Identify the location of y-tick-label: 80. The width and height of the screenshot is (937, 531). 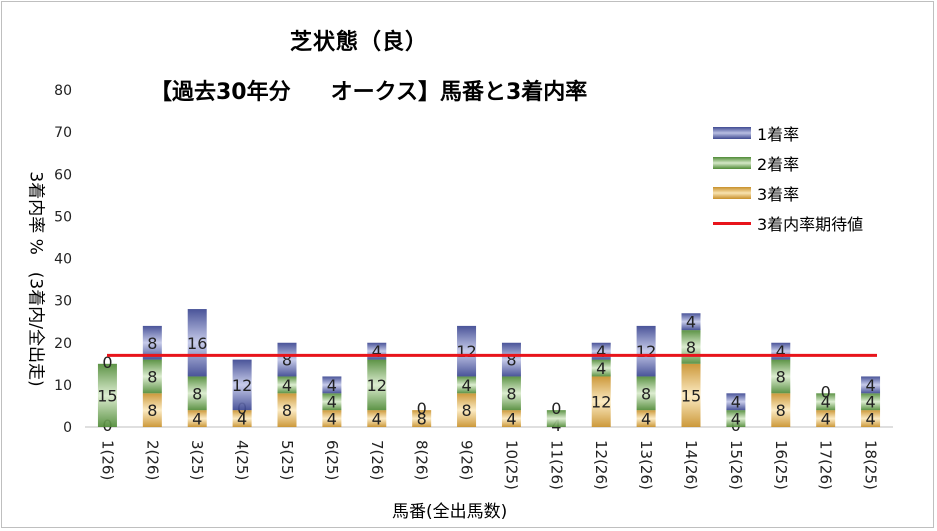
(63, 91).